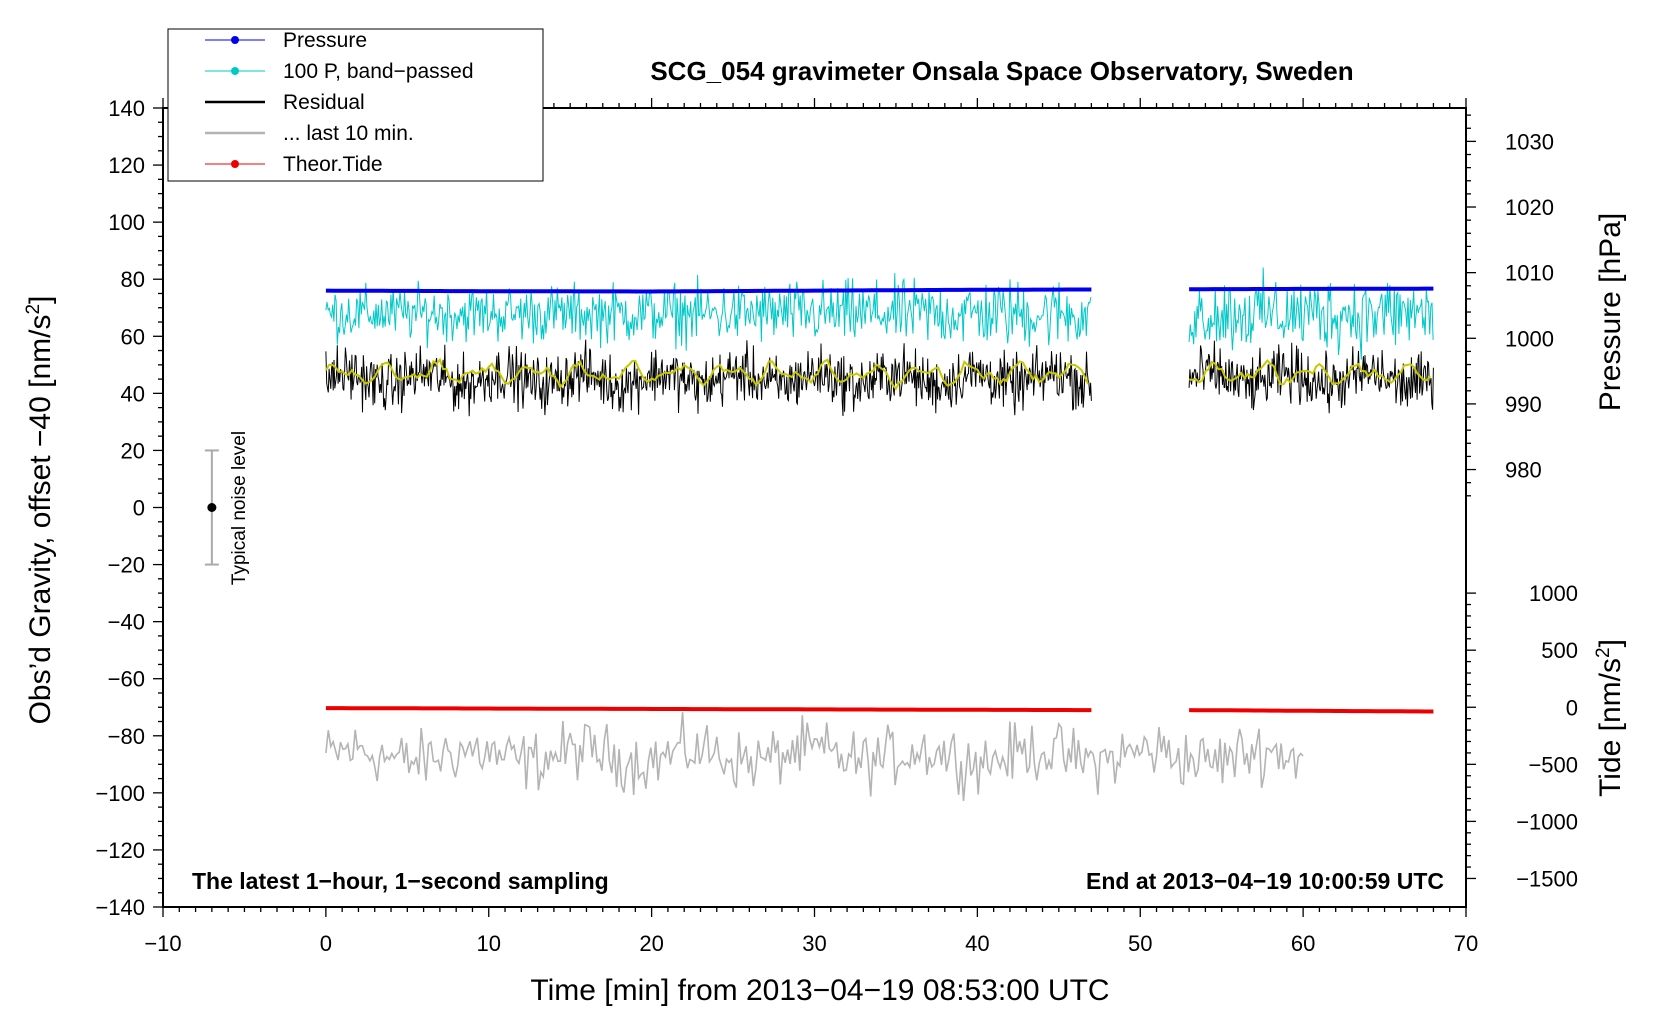  I want to click on x-tick-label: 50, so click(1140, 943).